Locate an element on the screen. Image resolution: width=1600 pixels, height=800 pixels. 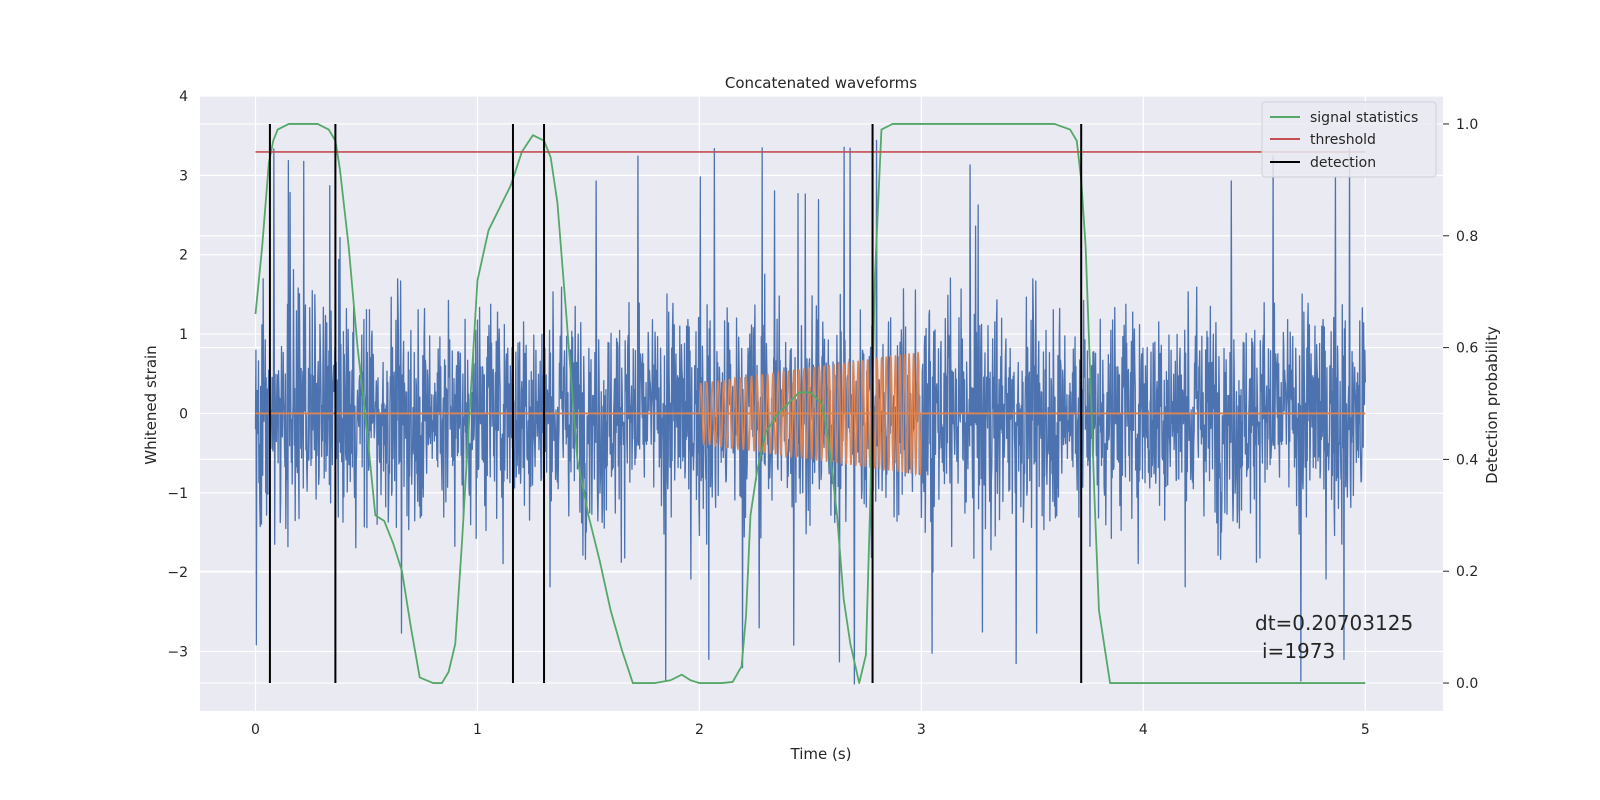
injected-waveform-line is located at coordinates (810, 414).